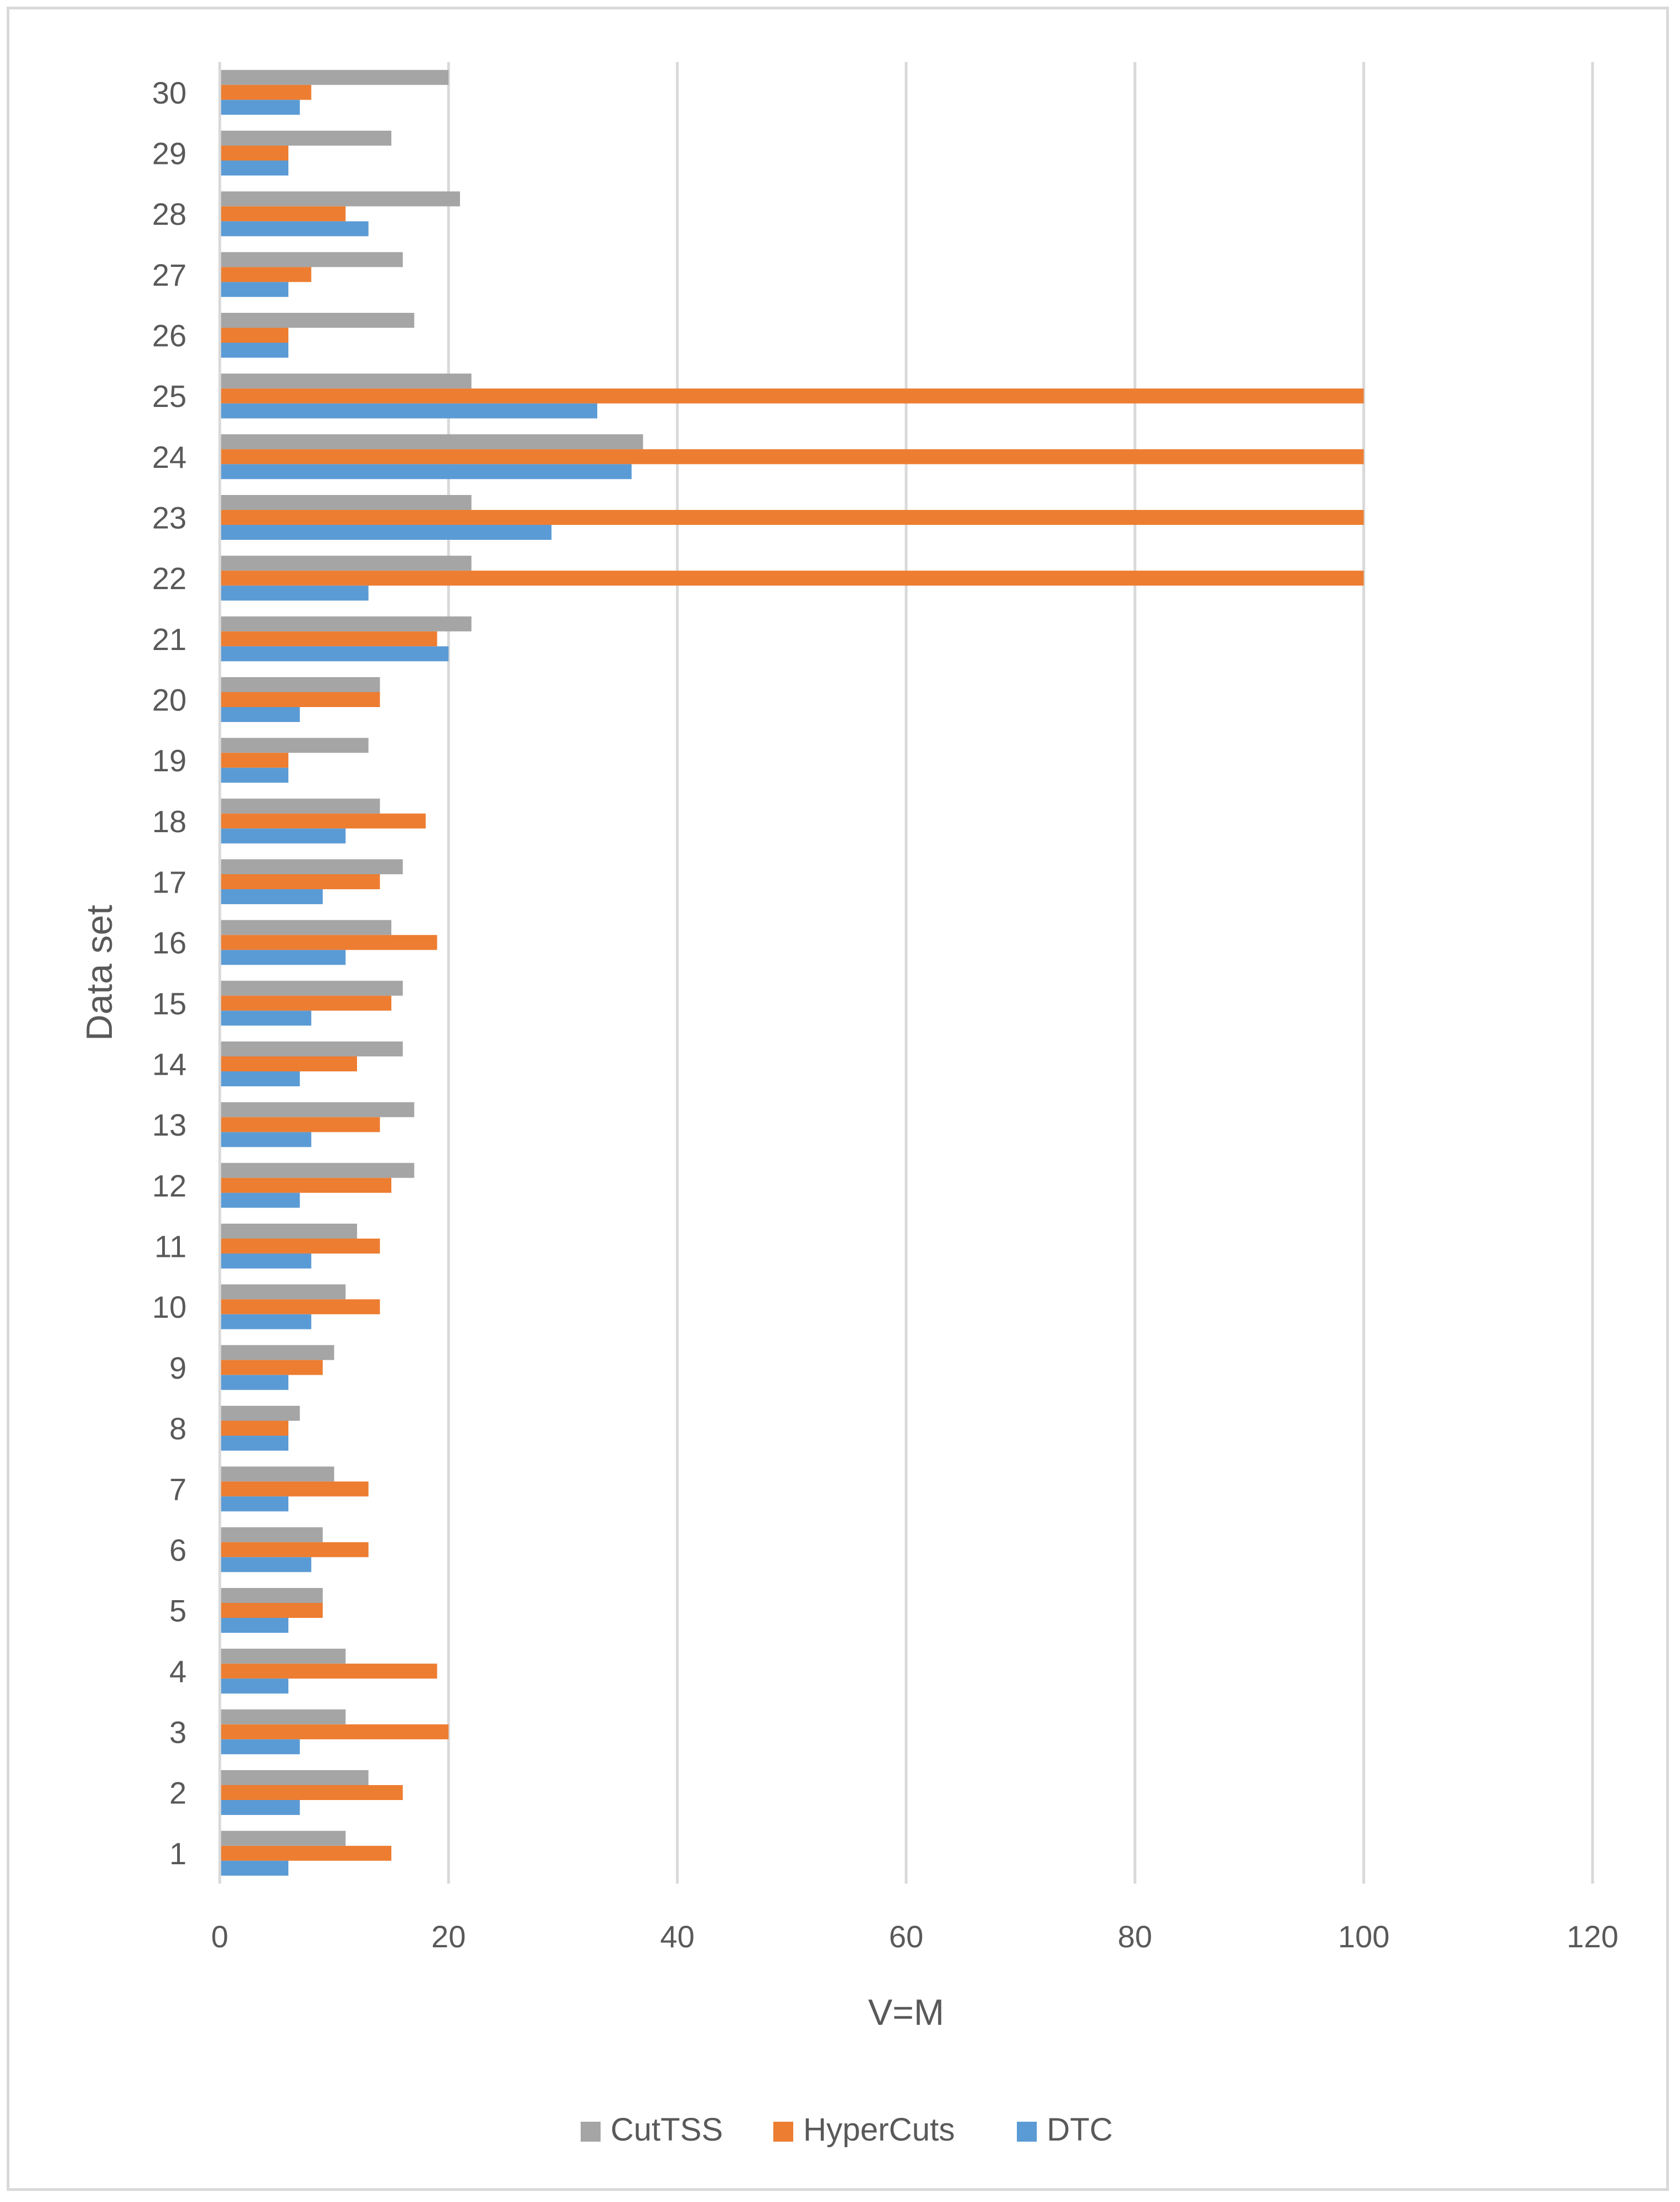 This screenshot has width=1680, height=2202. I want to click on y-tick-label-11: 11, so click(170, 1246).